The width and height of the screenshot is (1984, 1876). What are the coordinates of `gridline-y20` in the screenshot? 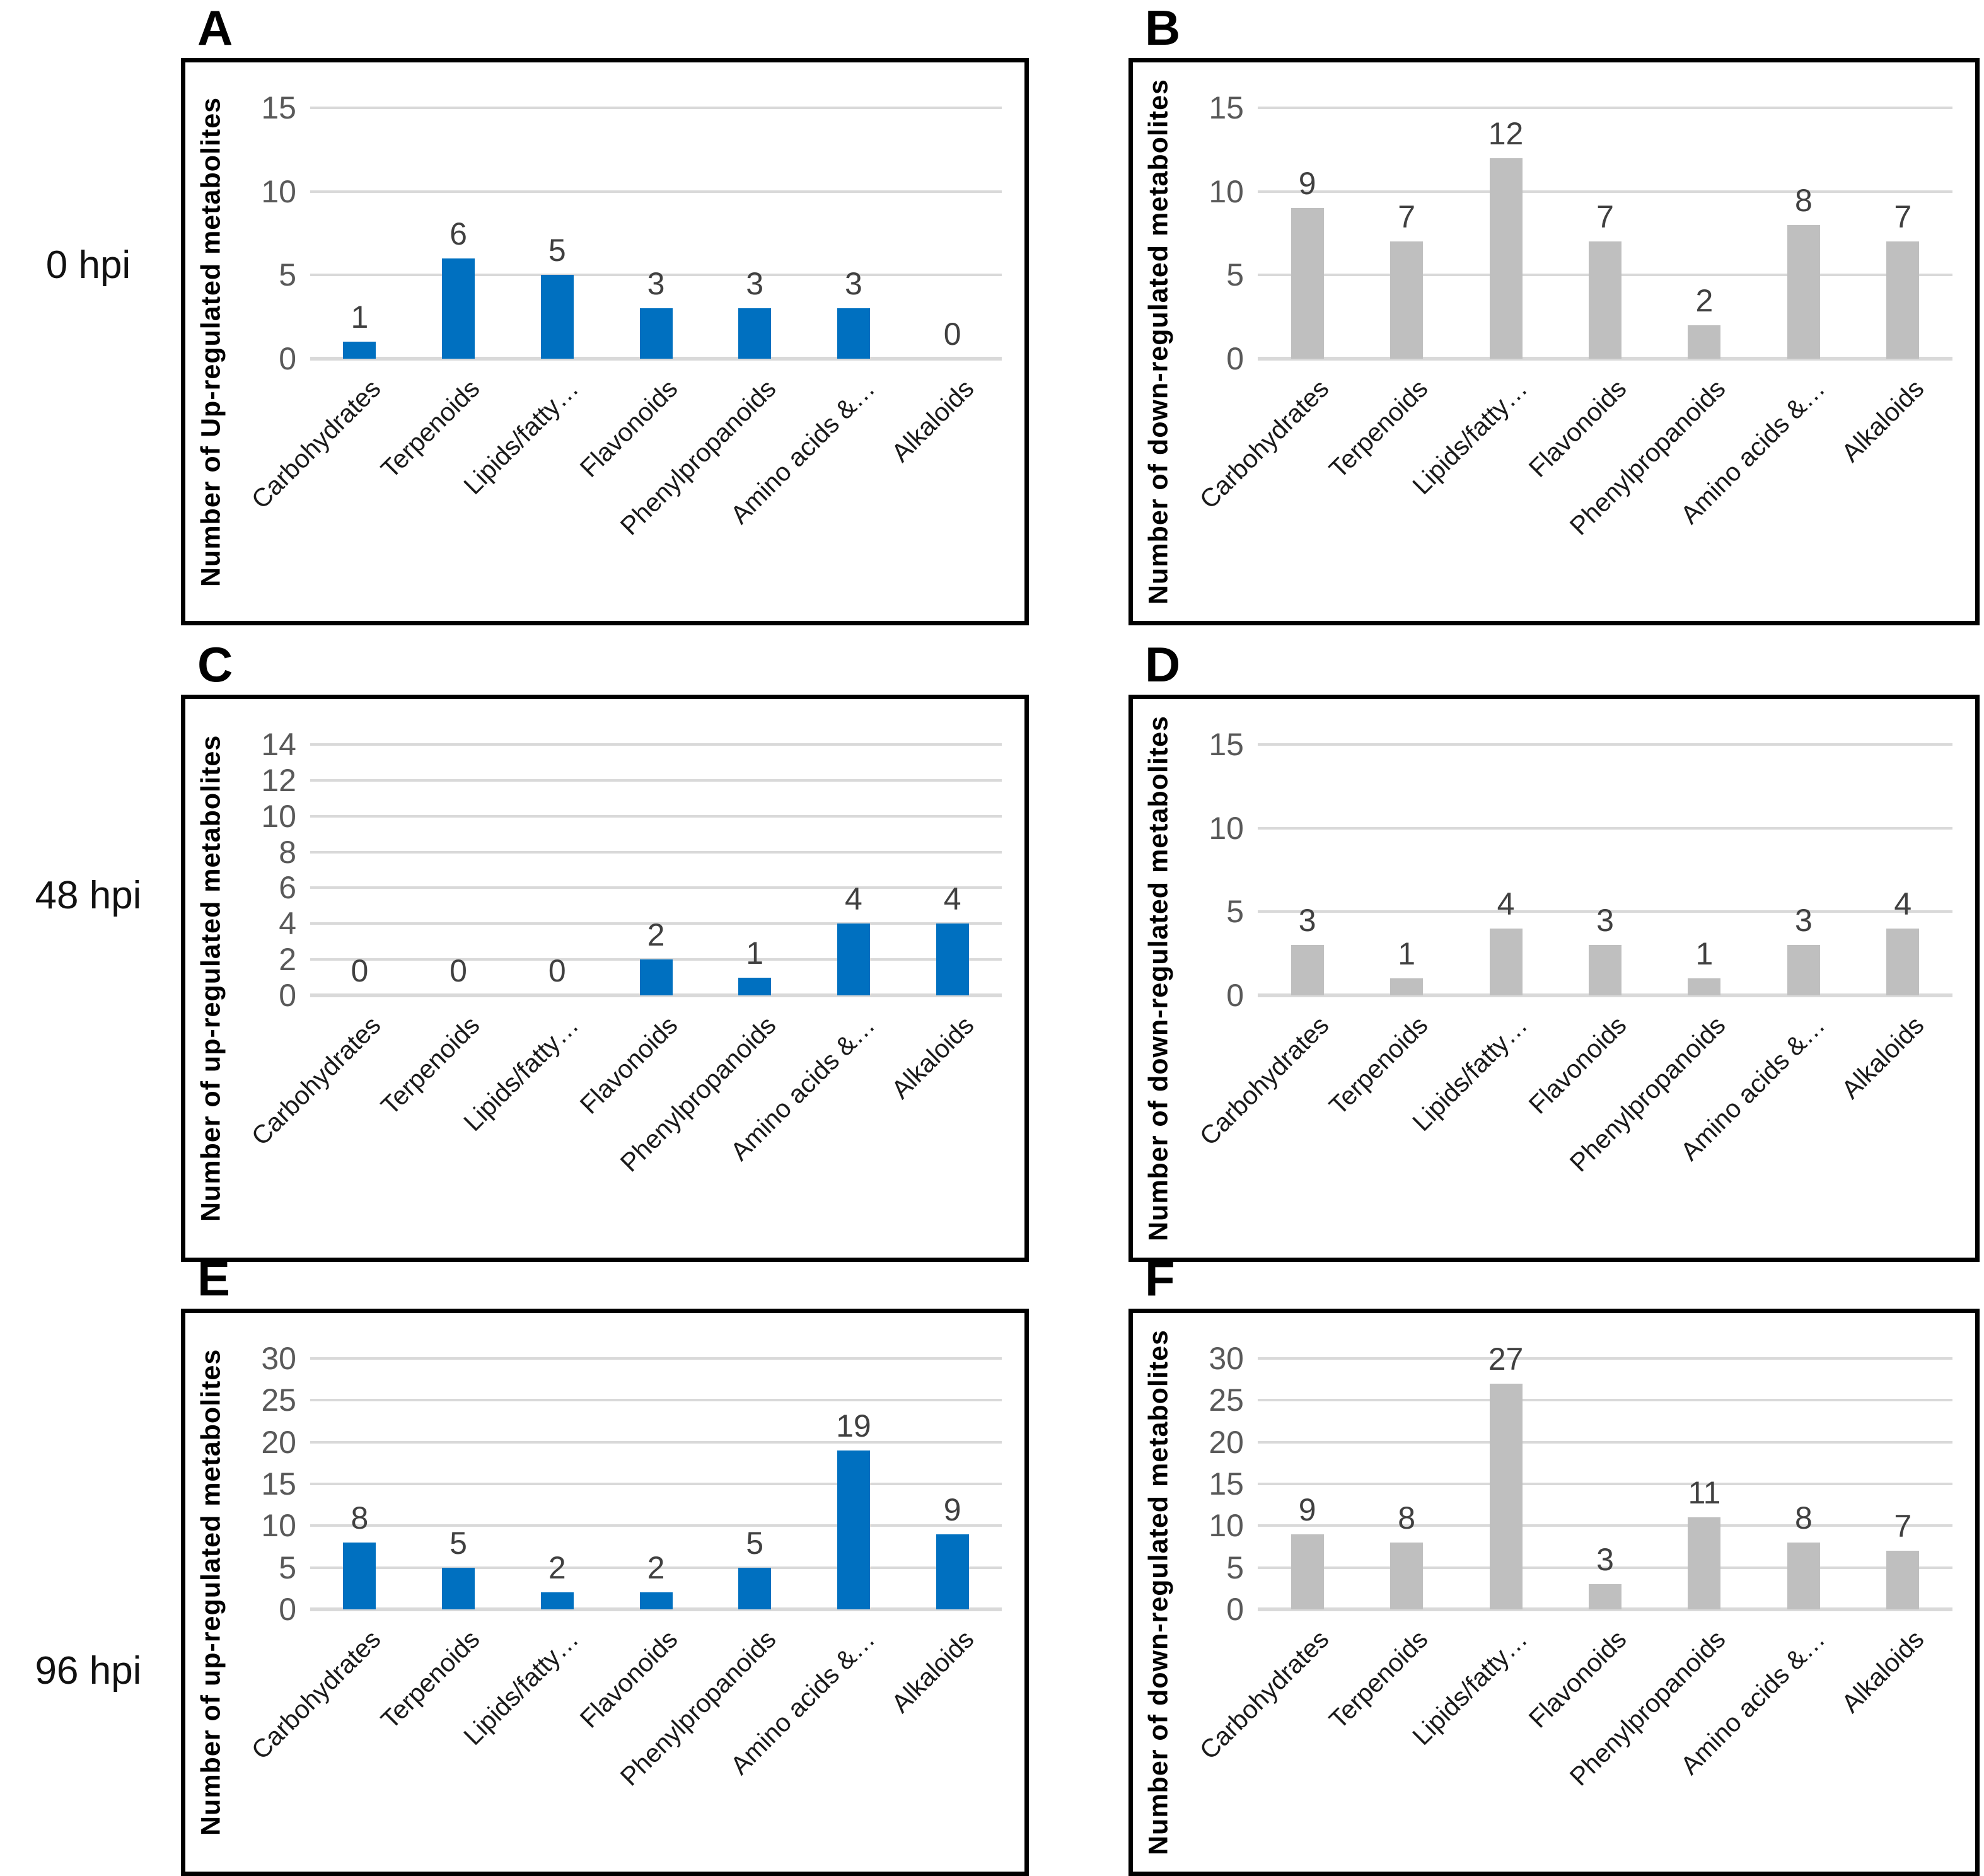 It's located at (656, 1442).